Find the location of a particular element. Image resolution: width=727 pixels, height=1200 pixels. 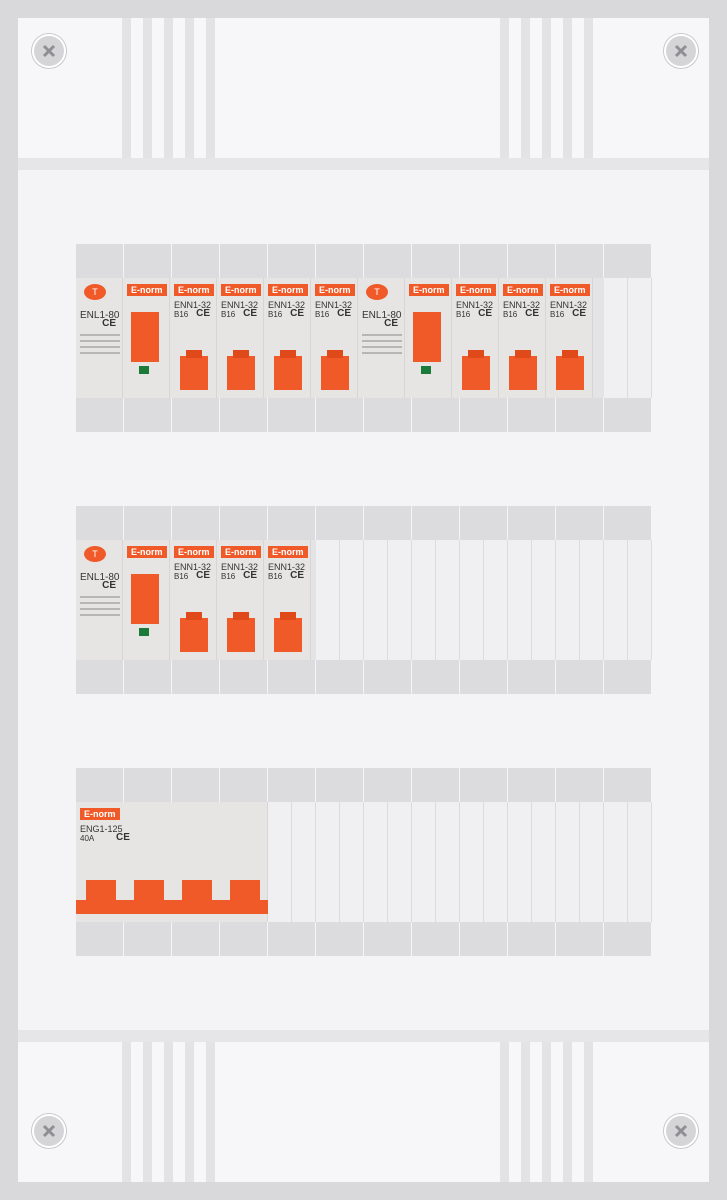

main-switch-rating: 40A is located at coordinates (87, 838).